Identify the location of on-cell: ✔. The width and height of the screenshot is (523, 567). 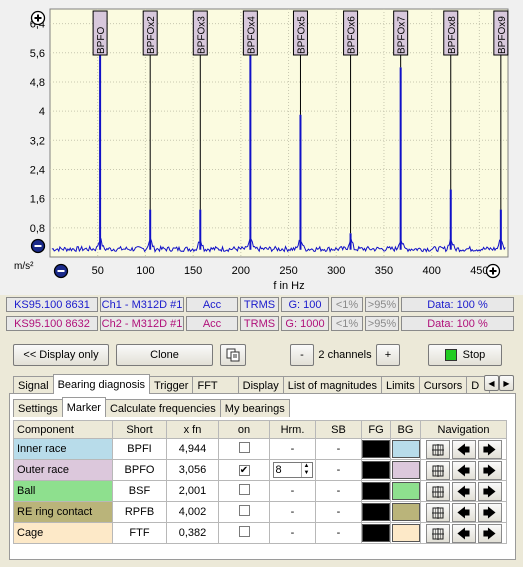
(244, 470).